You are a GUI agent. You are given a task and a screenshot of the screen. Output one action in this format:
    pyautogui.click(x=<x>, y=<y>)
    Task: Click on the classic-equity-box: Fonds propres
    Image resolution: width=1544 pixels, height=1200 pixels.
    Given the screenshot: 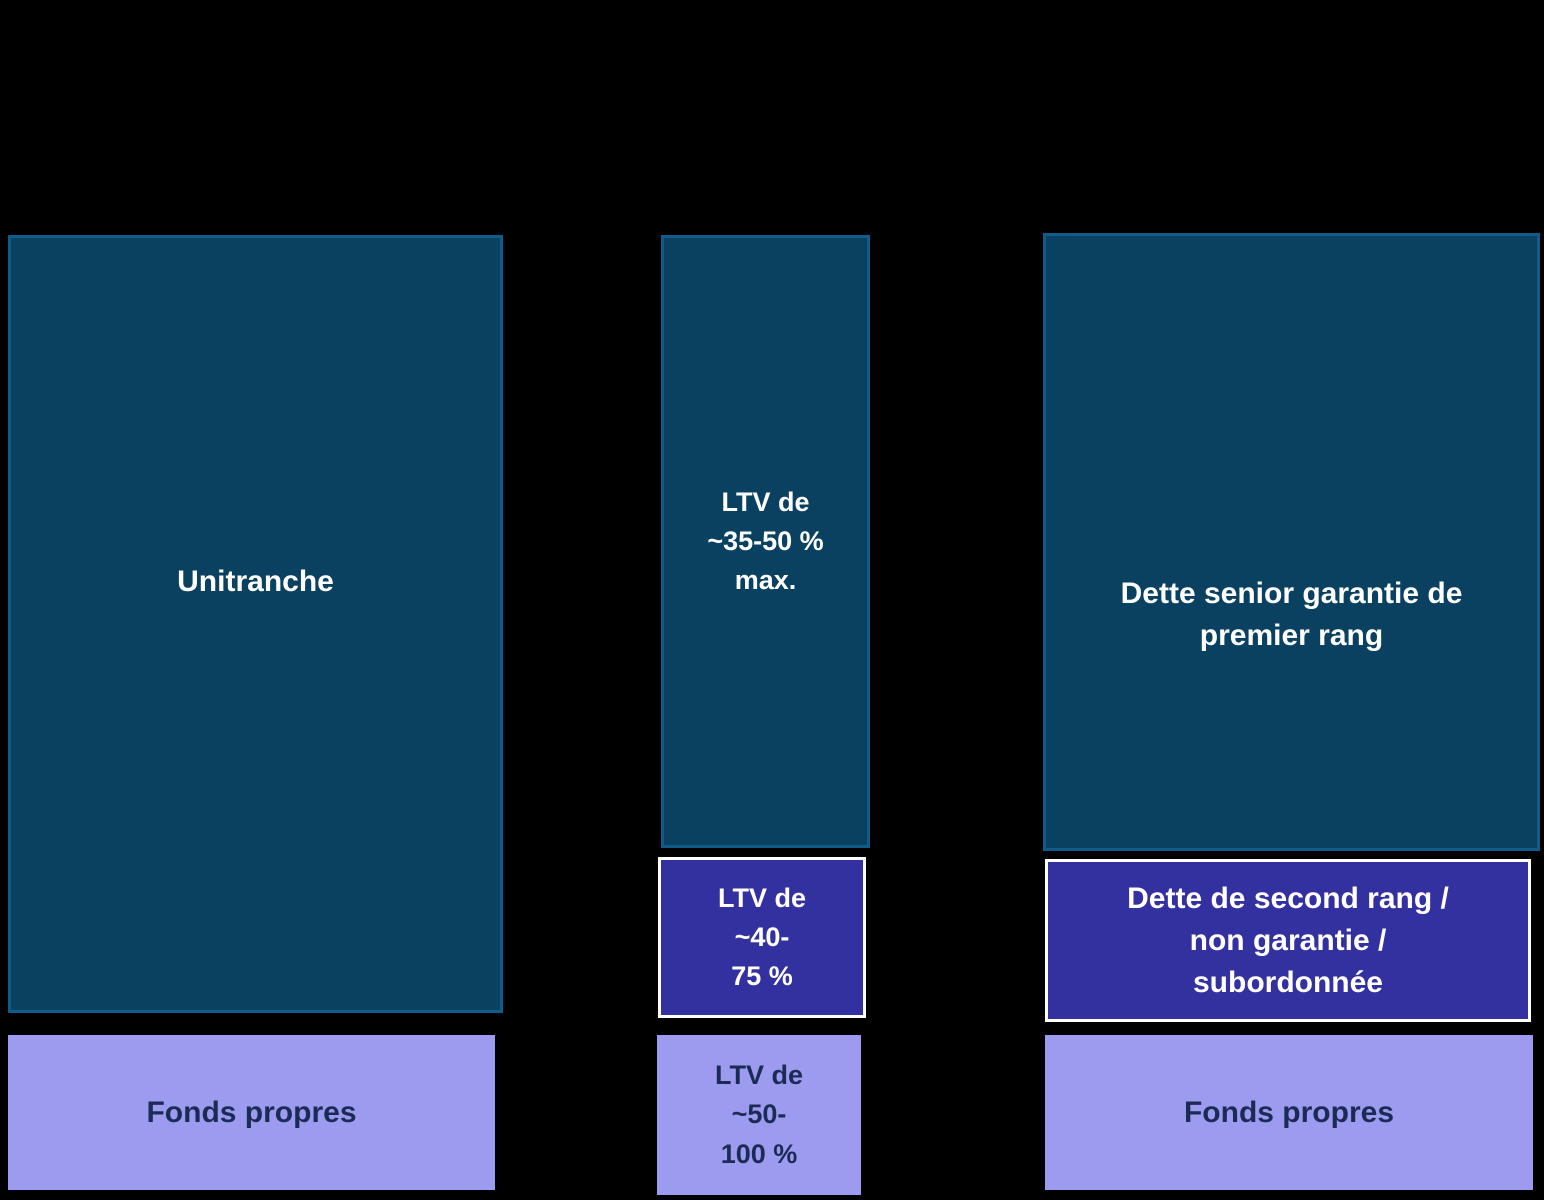 What is the action you would take?
    pyautogui.click(x=1289, y=1112)
    